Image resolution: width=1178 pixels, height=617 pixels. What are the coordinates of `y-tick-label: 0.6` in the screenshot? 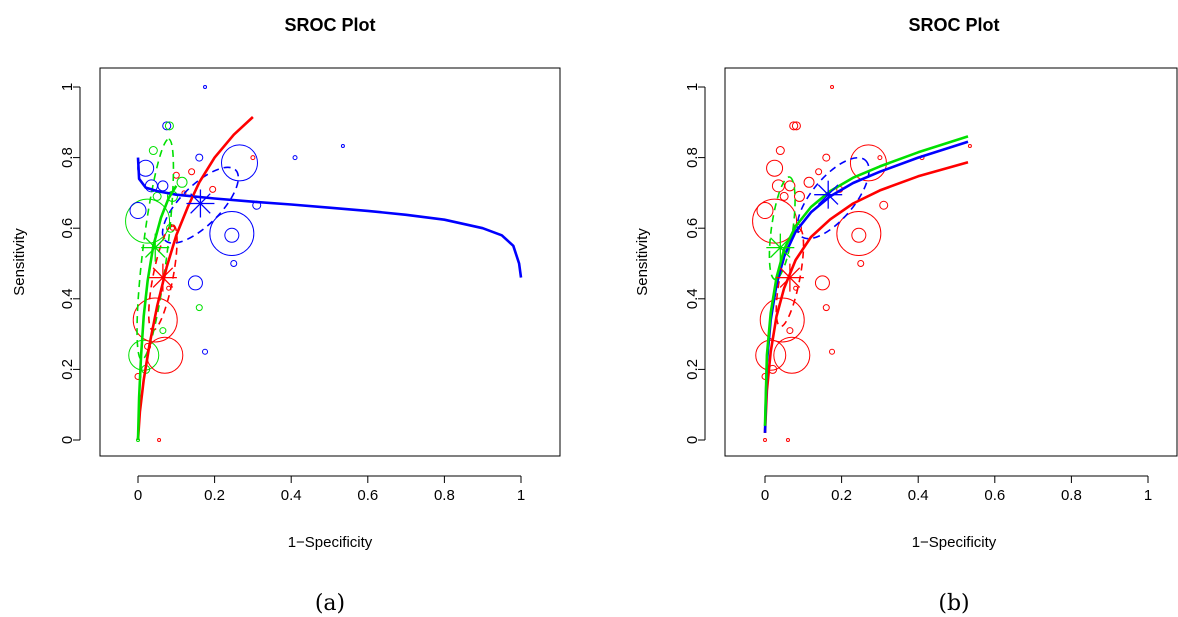 It's located at (692, 228).